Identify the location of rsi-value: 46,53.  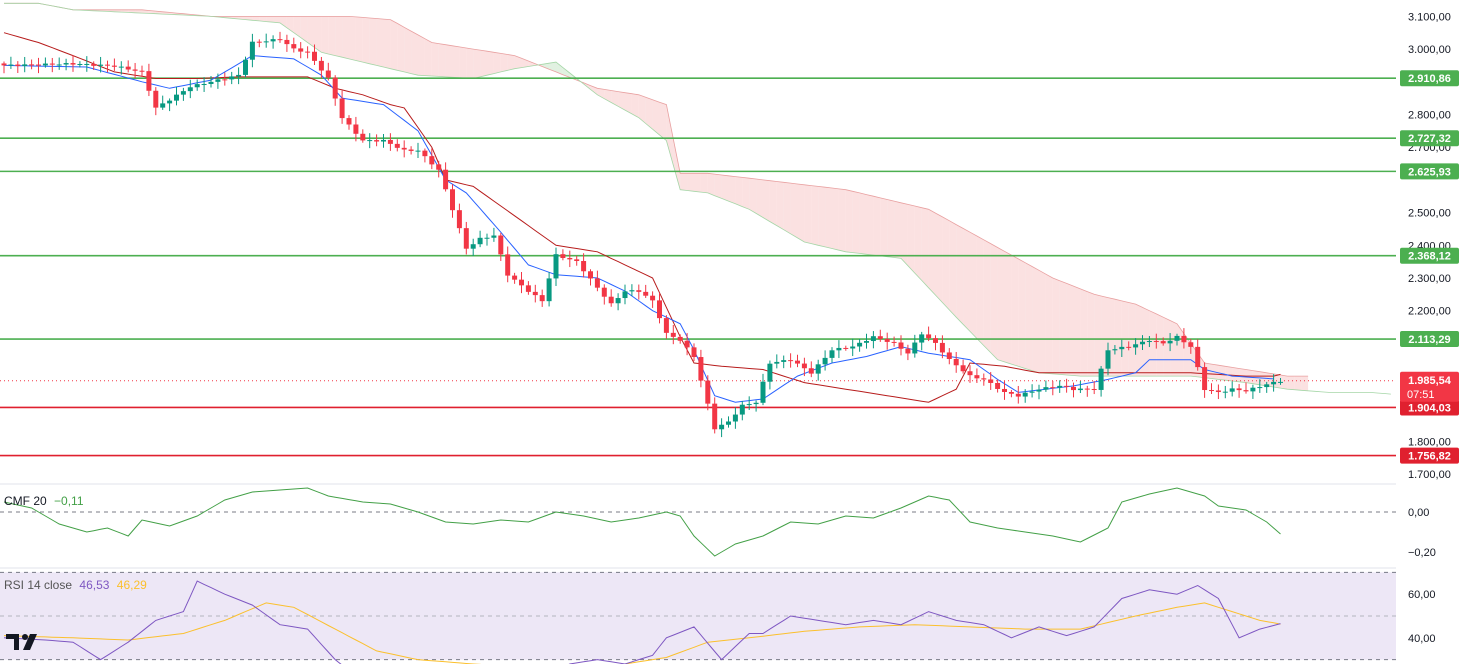
(94, 585).